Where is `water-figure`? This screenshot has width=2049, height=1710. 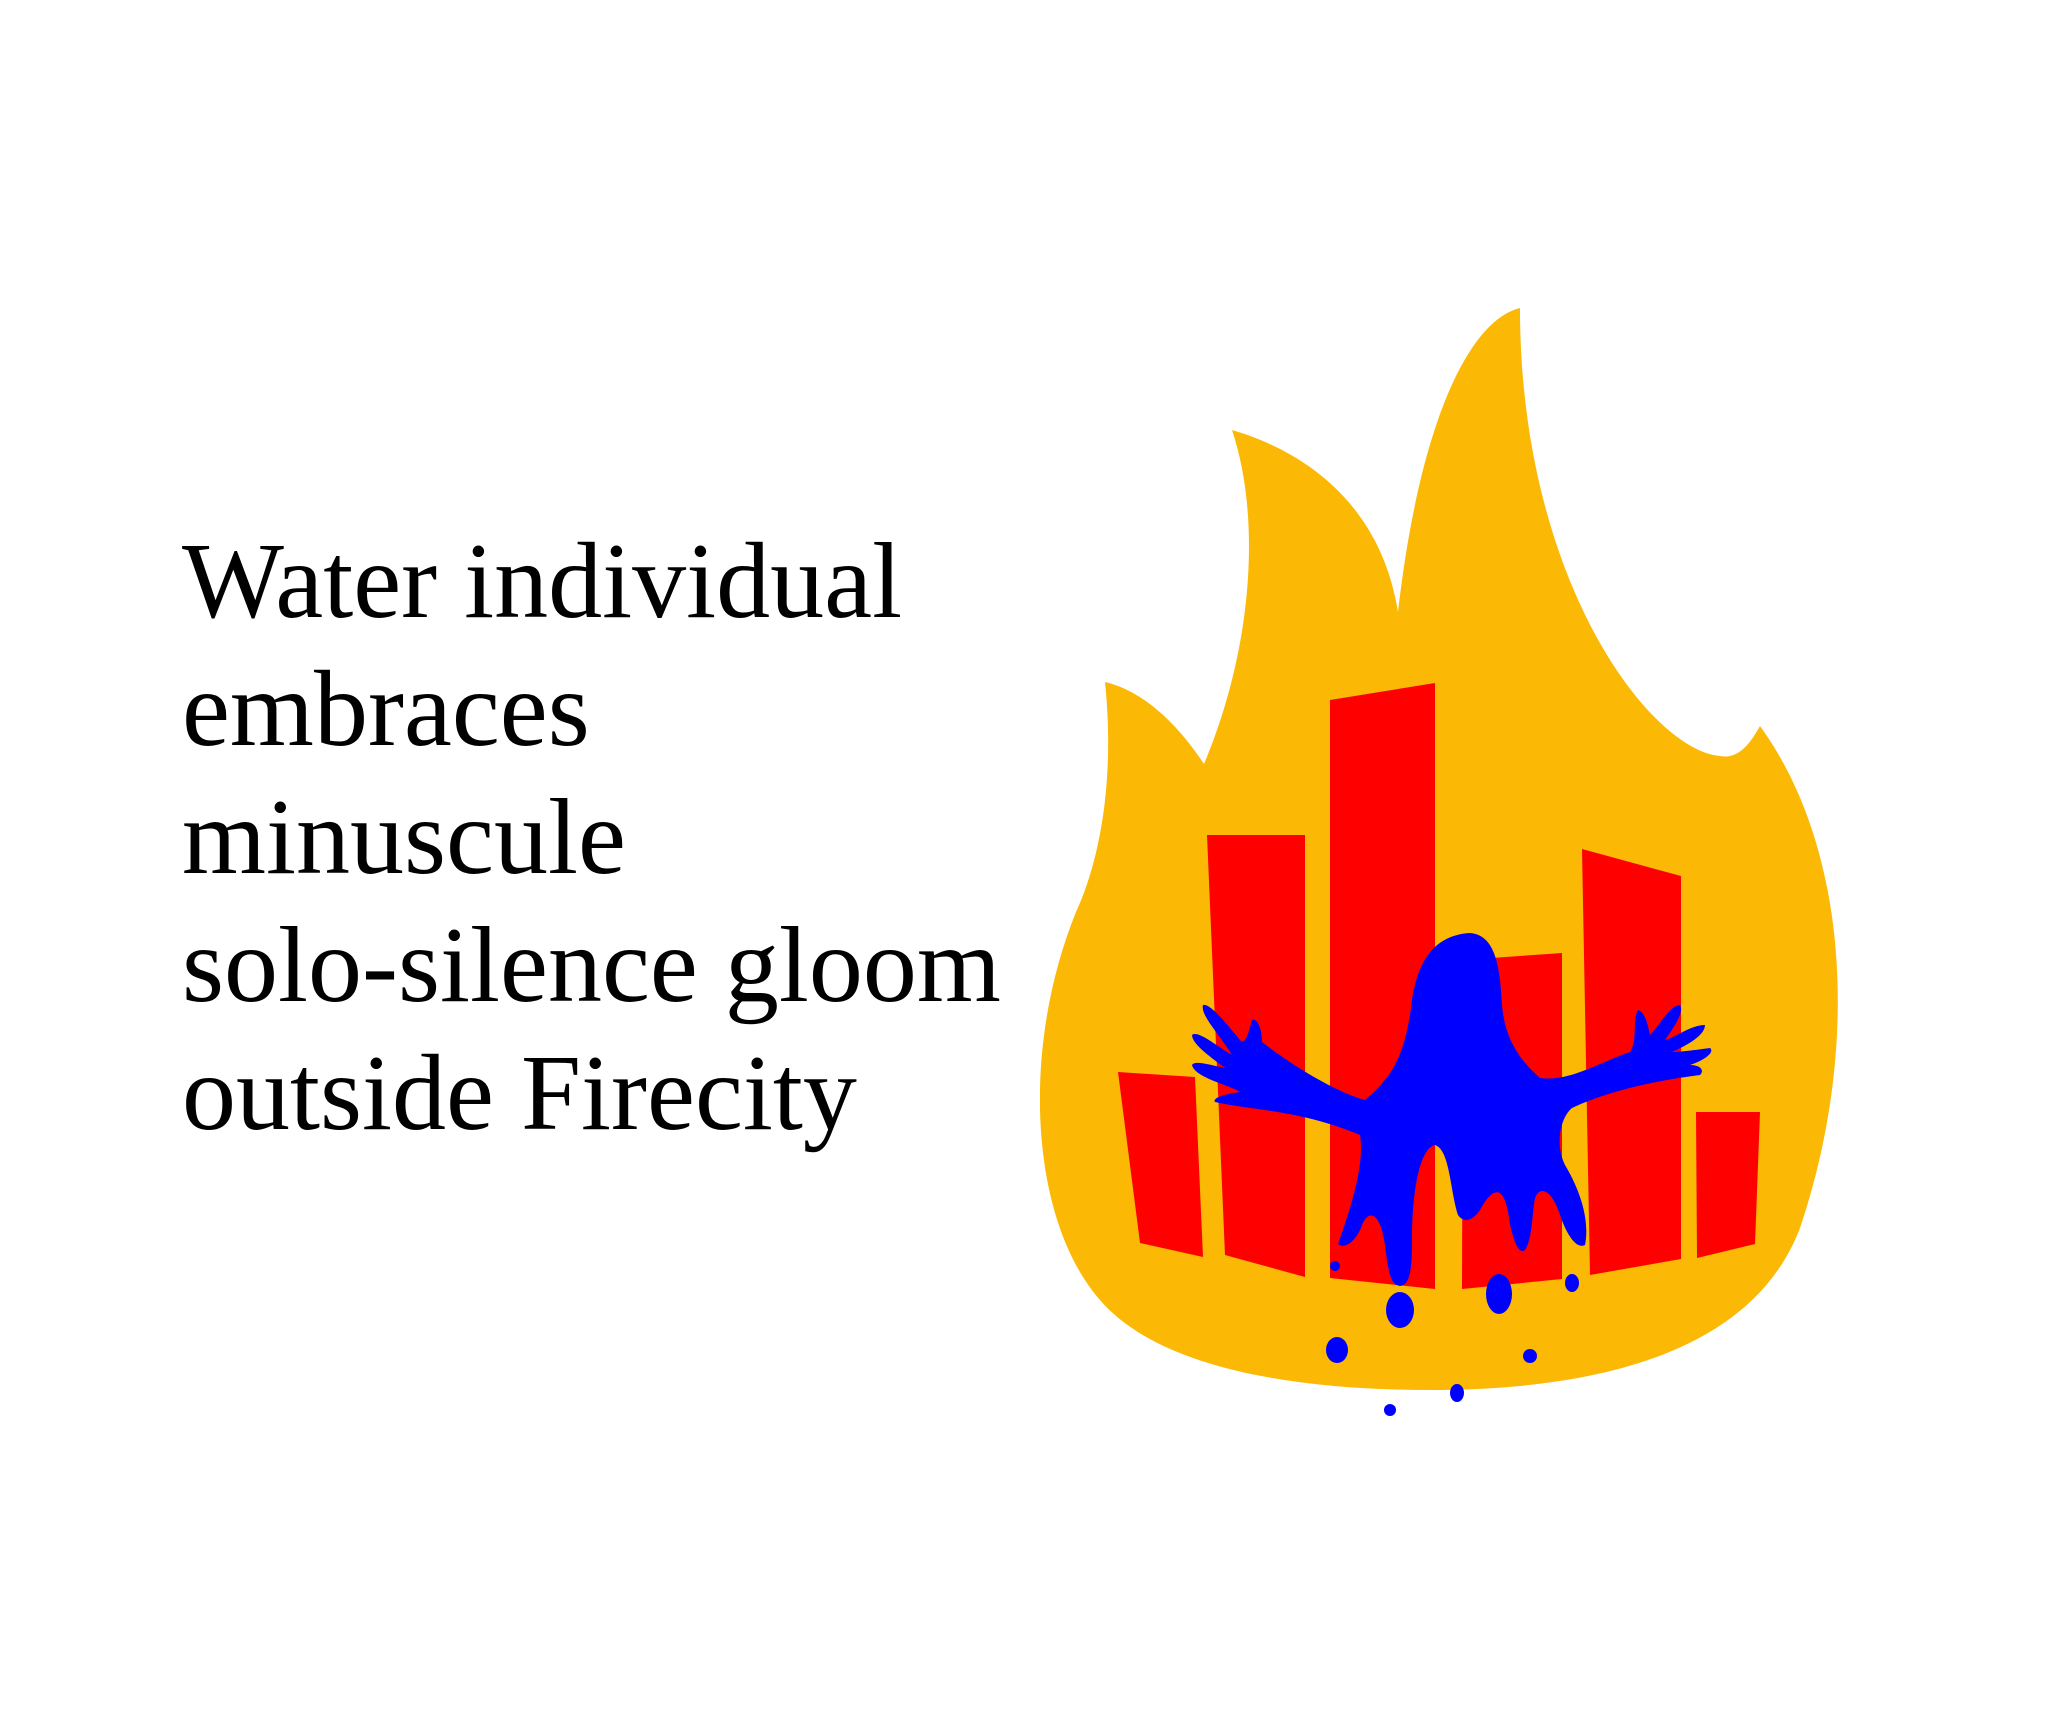 water-figure is located at coordinates (1452, 1174).